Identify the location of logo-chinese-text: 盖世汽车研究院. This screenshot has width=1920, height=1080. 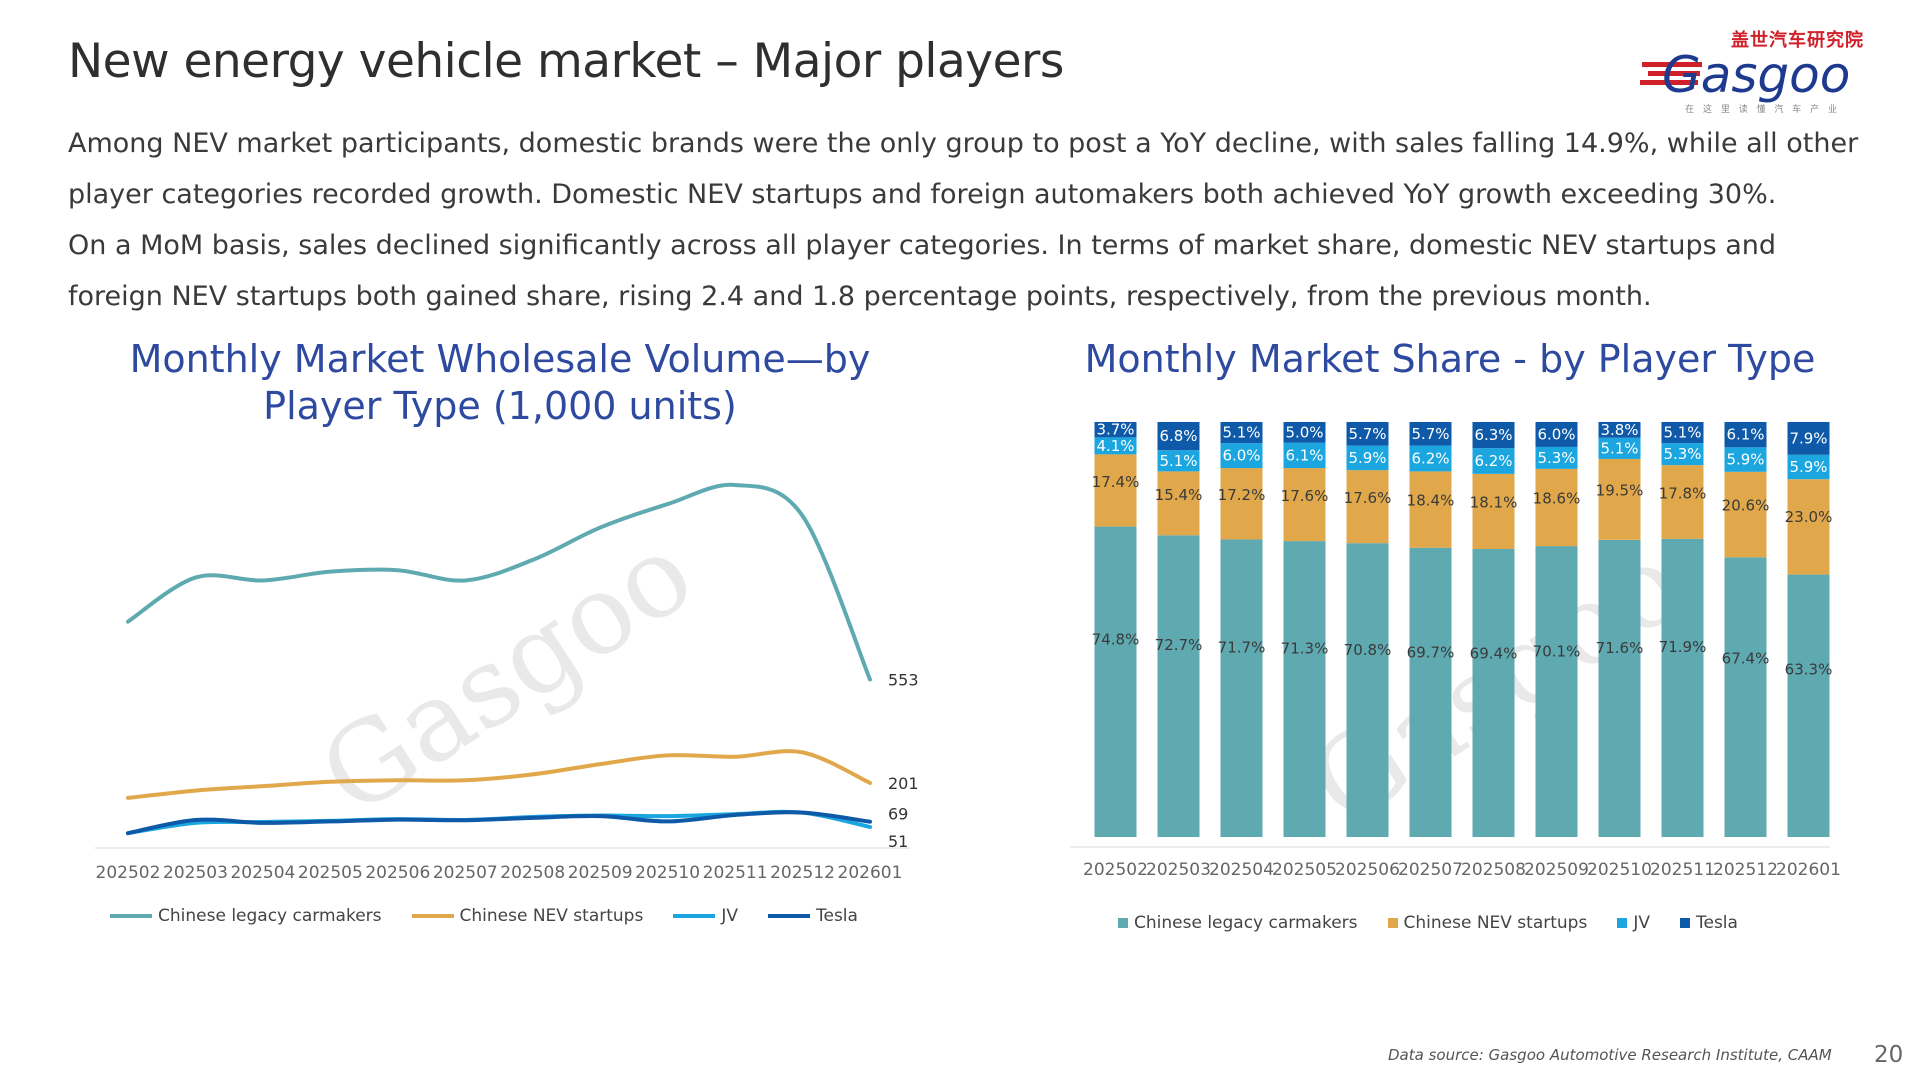
(1797, 40).